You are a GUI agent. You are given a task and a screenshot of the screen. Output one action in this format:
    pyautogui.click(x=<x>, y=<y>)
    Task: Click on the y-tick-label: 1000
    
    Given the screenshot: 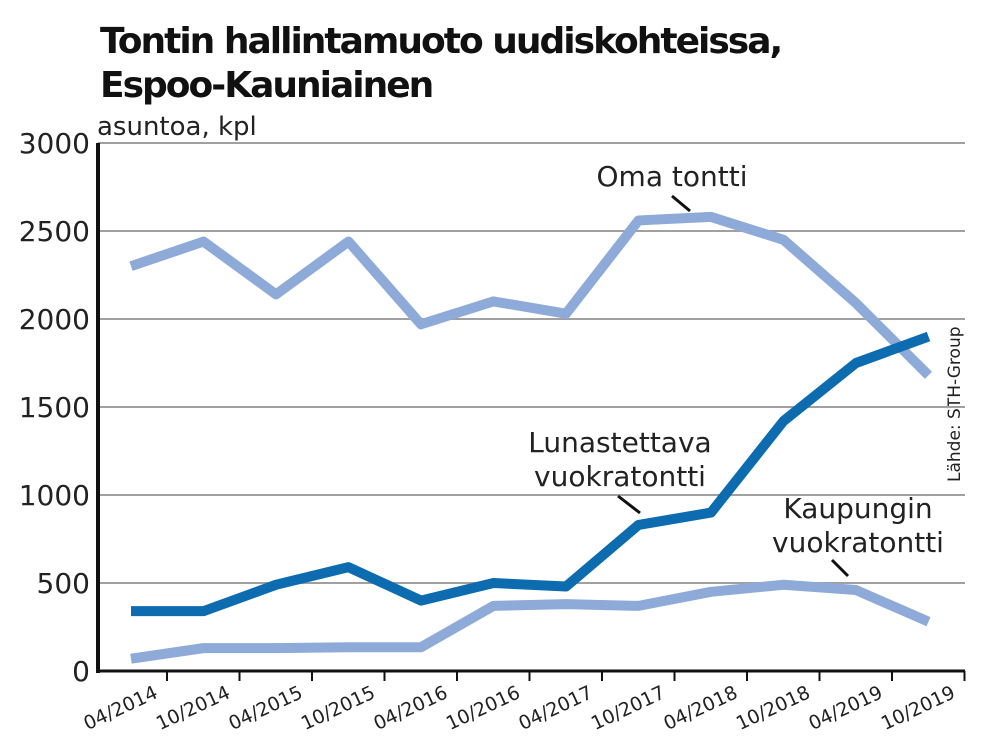 What is the action you would take?
    pyautogui.click(x=54, y=495)
    